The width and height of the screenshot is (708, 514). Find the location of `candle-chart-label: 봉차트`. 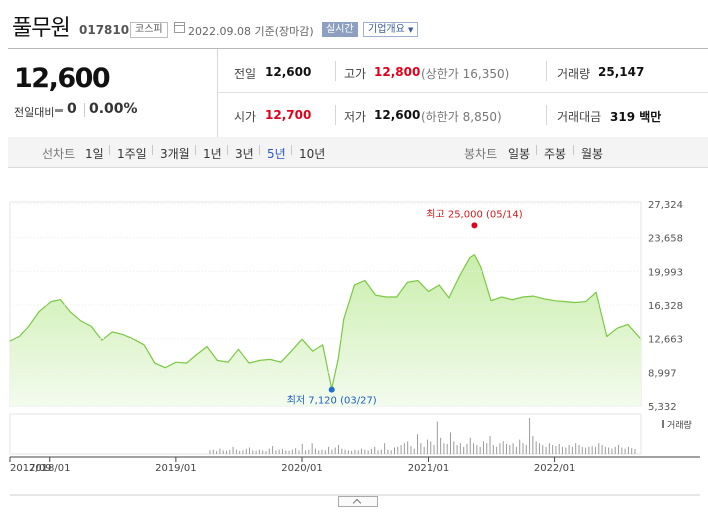

candle-chart-label: 봉차트 is located at coordinates (481, 154).